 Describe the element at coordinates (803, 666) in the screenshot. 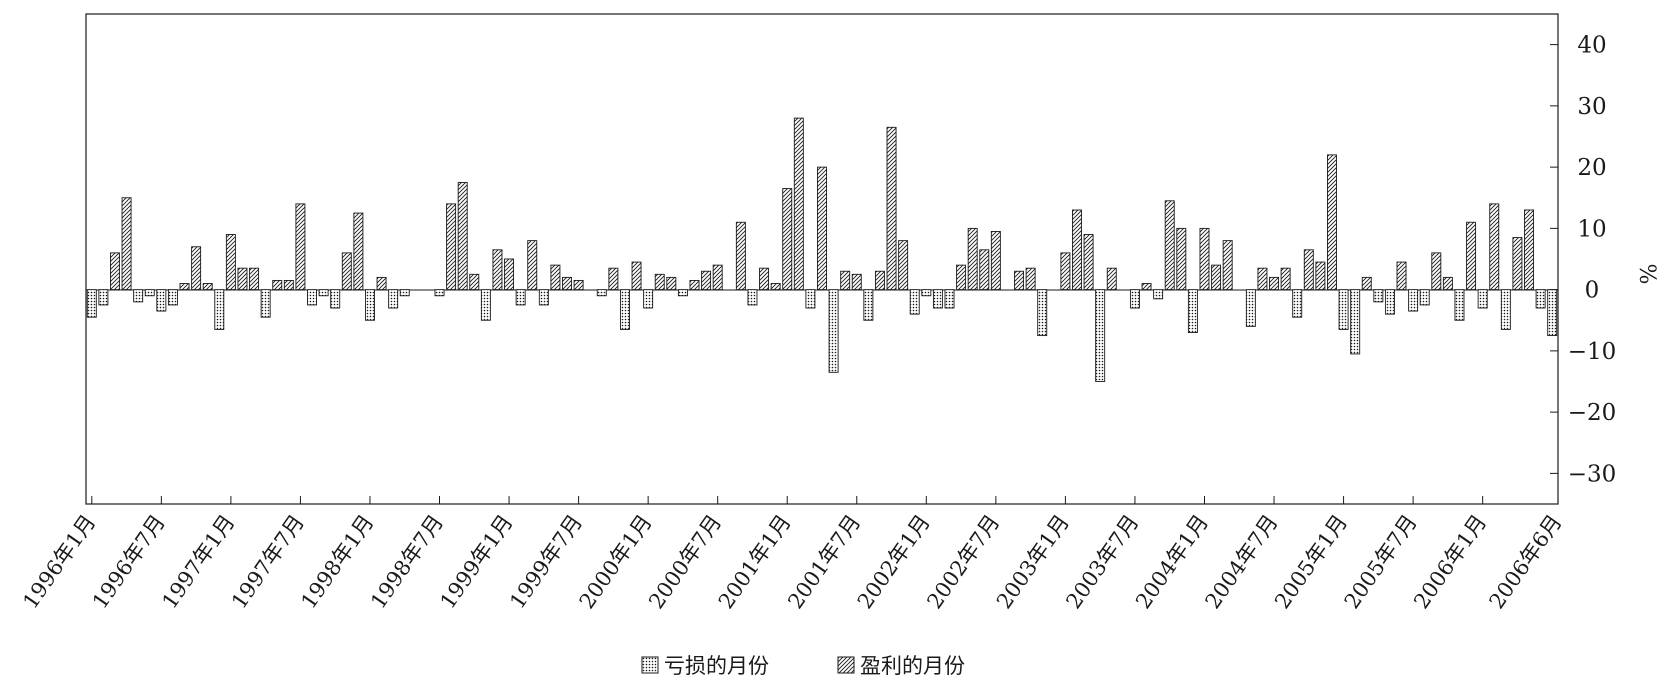

I see `legend: 亏损的月份 盈利的月份` at that location.